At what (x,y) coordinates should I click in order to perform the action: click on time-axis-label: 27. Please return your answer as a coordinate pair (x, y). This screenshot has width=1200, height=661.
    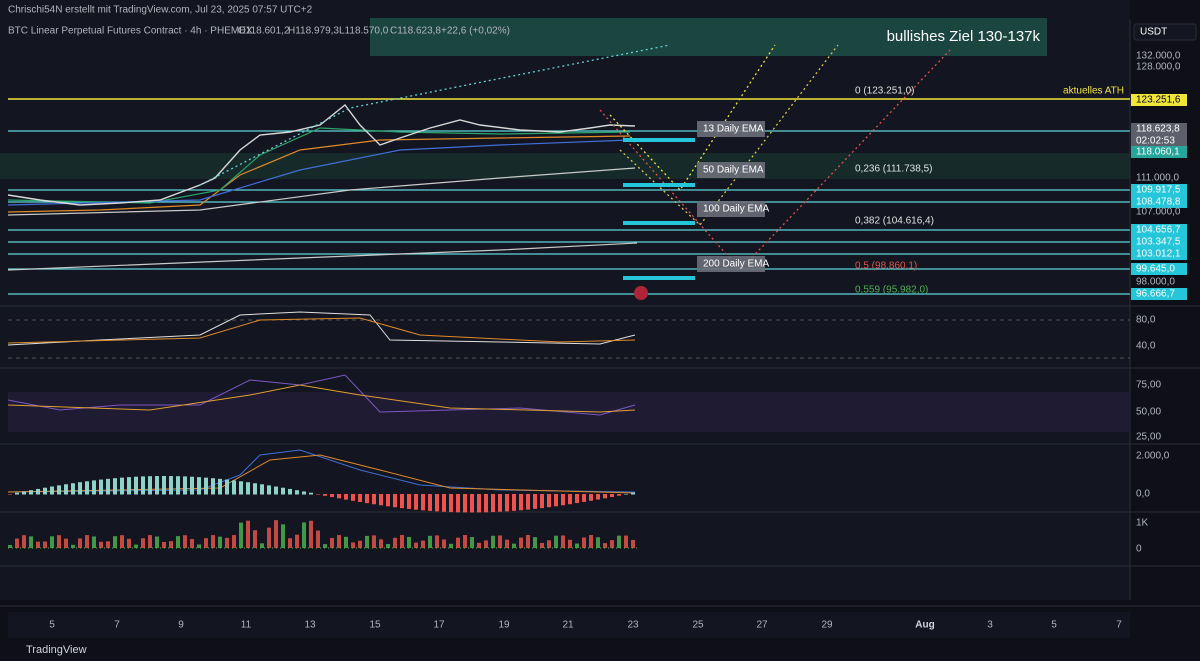
    Looking at the image, I should click on (762, 625).